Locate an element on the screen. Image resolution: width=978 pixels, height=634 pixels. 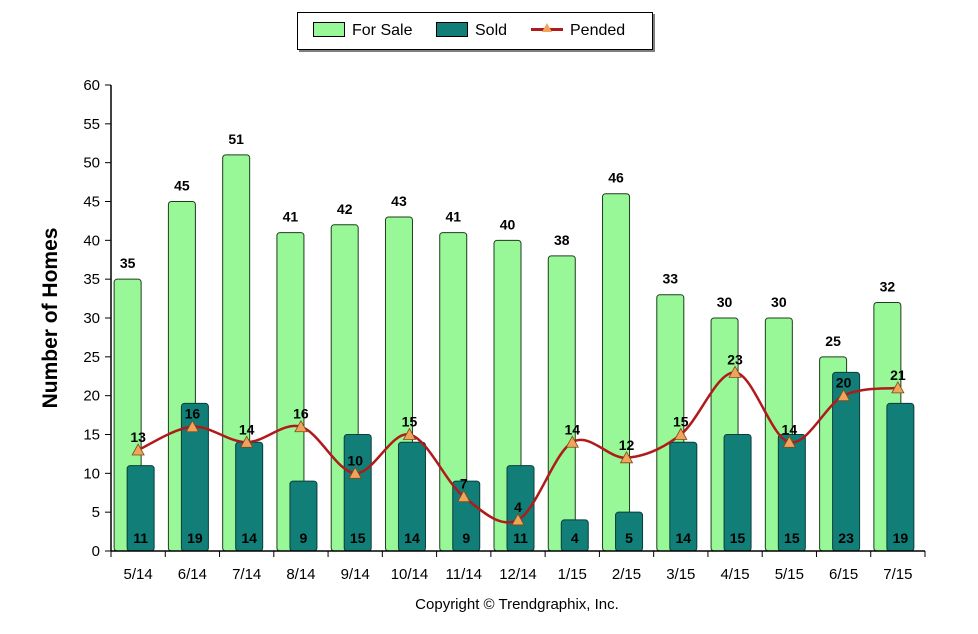
pended-value-label: 13 is located at coordinates (138, 437).